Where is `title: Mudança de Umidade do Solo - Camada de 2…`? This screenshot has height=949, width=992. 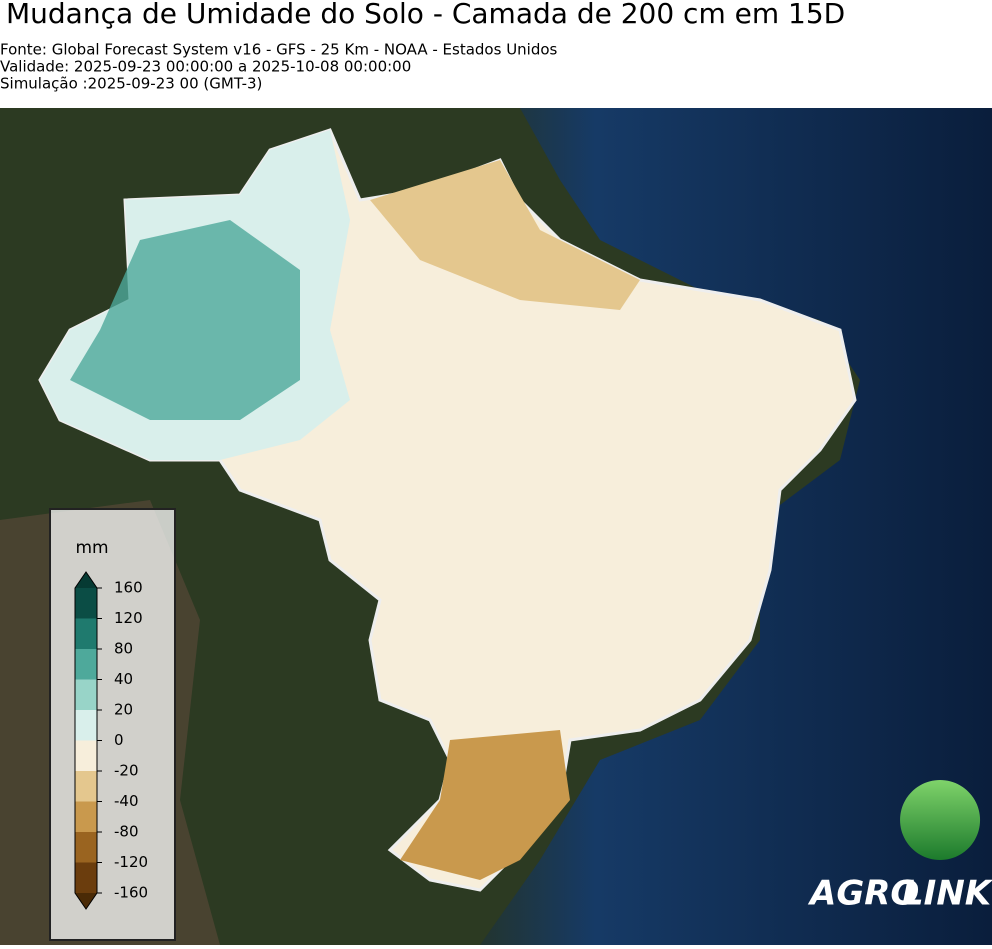
title: Mudança de Umidade do Solo - Camada de 2… is located at coordinates (425, 15).